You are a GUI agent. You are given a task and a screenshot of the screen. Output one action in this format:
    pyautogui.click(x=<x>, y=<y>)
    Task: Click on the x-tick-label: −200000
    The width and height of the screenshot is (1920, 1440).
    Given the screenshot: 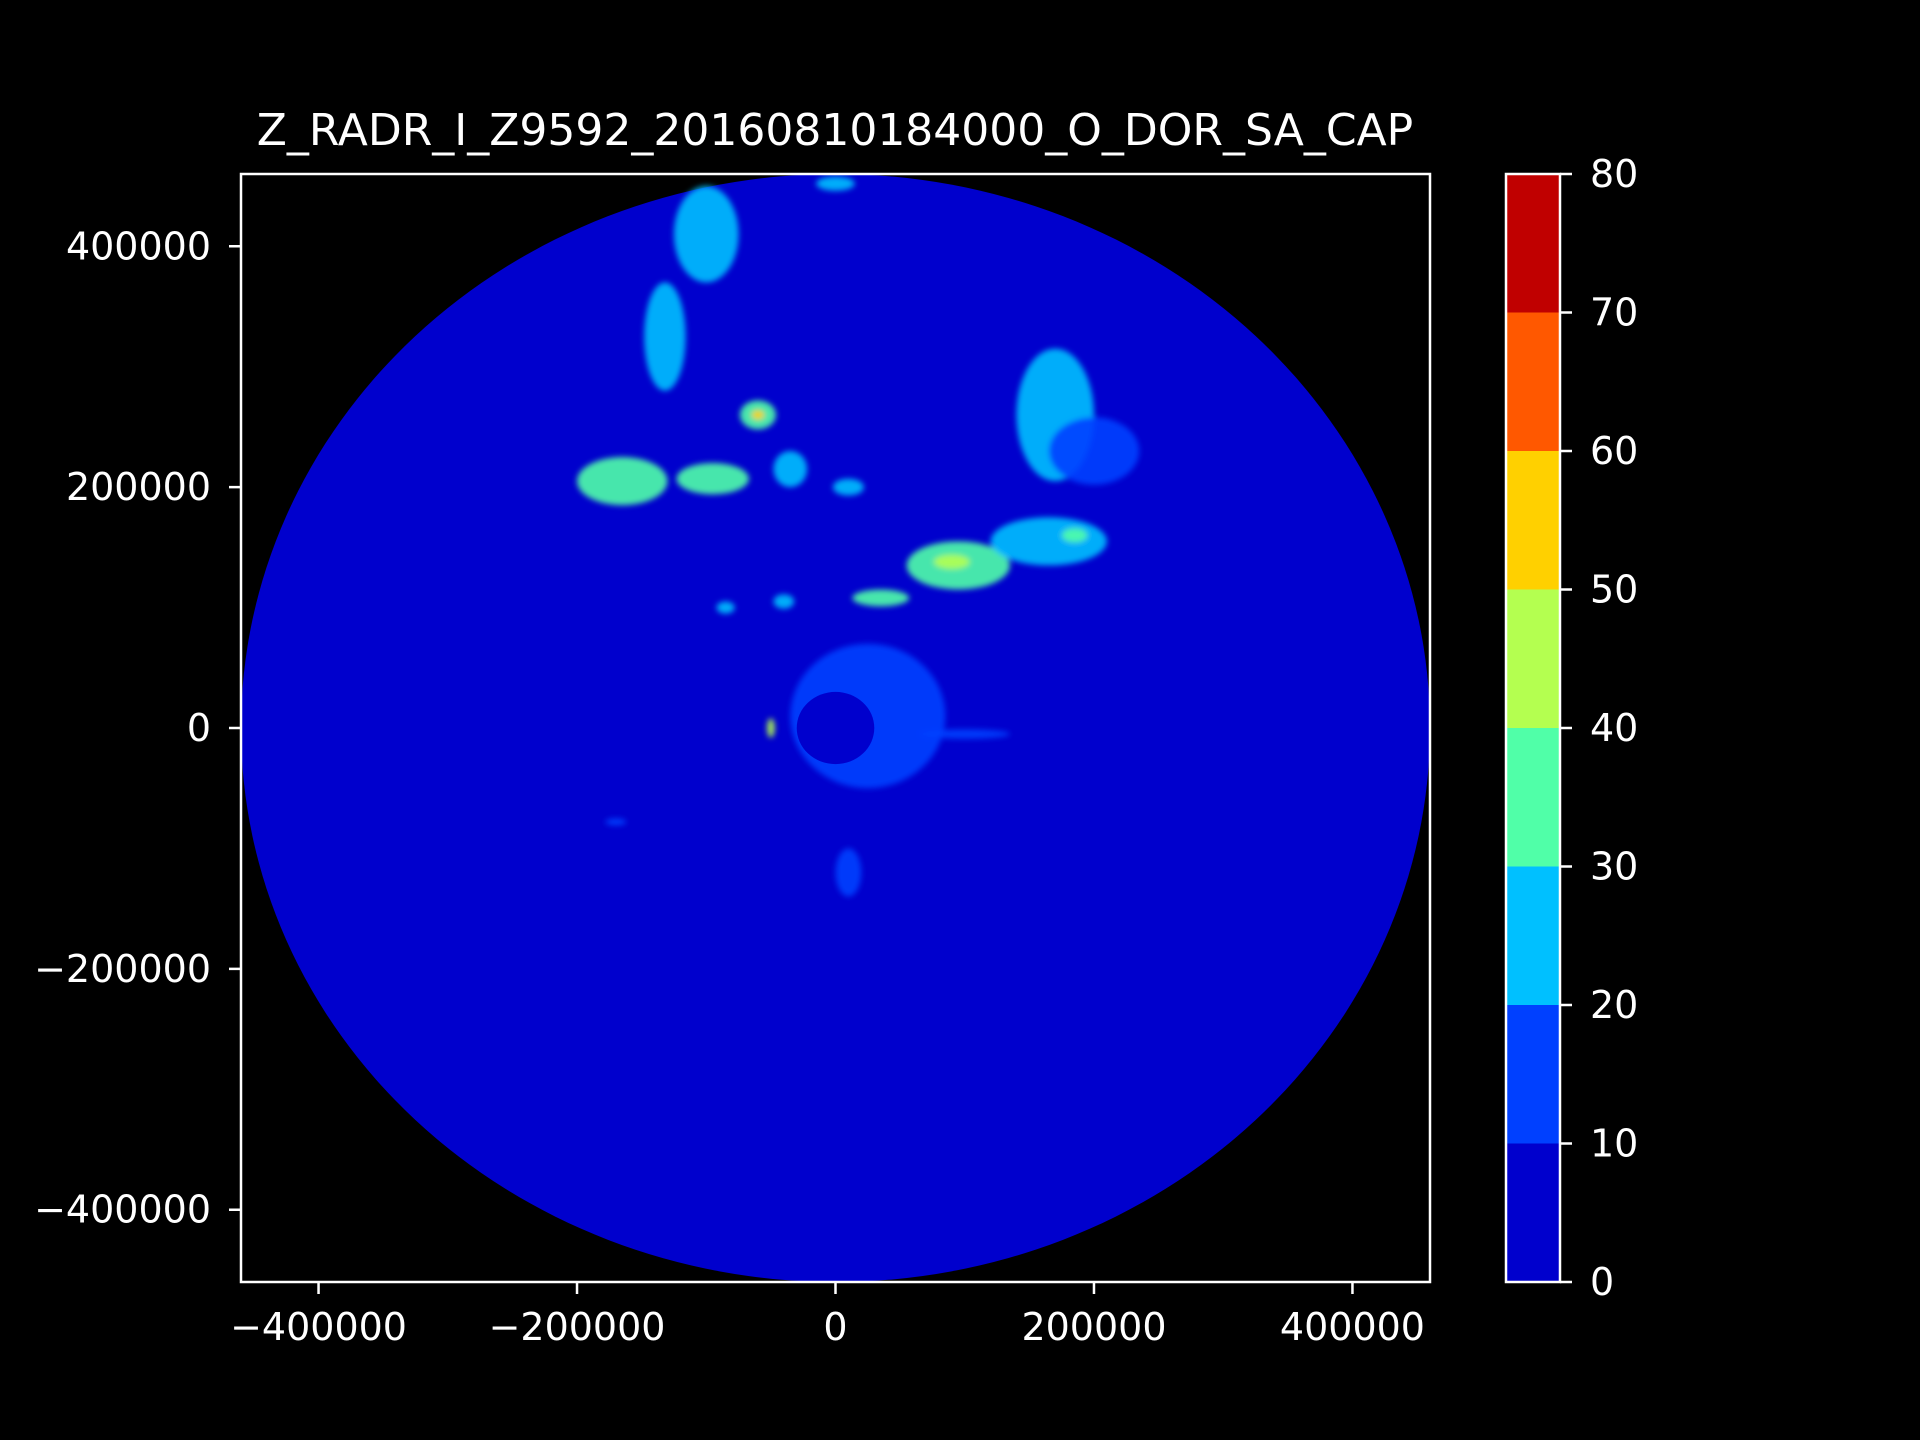 What is the action you would take?
    pyautogui.click(x=577, y=1327)
    